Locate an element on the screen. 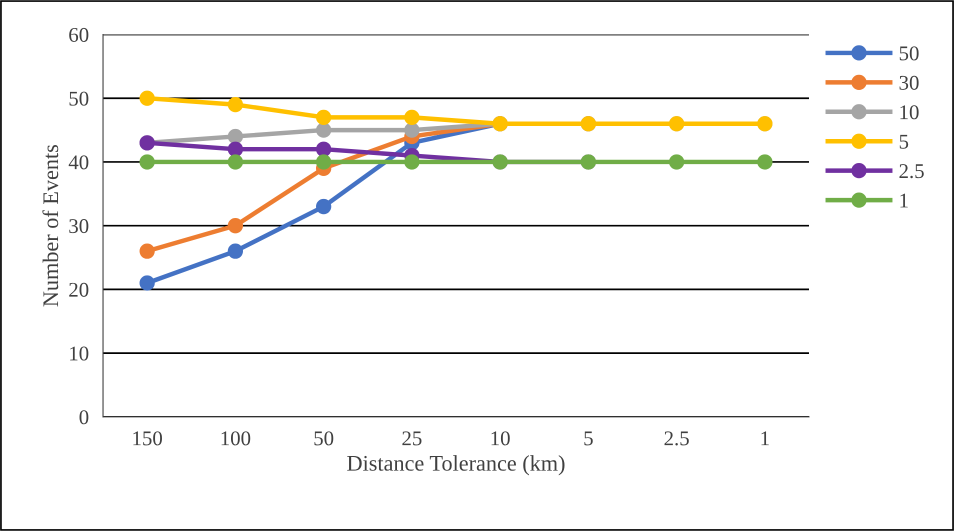 This screenshot has height=531, width=954. y-tick-label: 0 is located at coordinates (84, 417).